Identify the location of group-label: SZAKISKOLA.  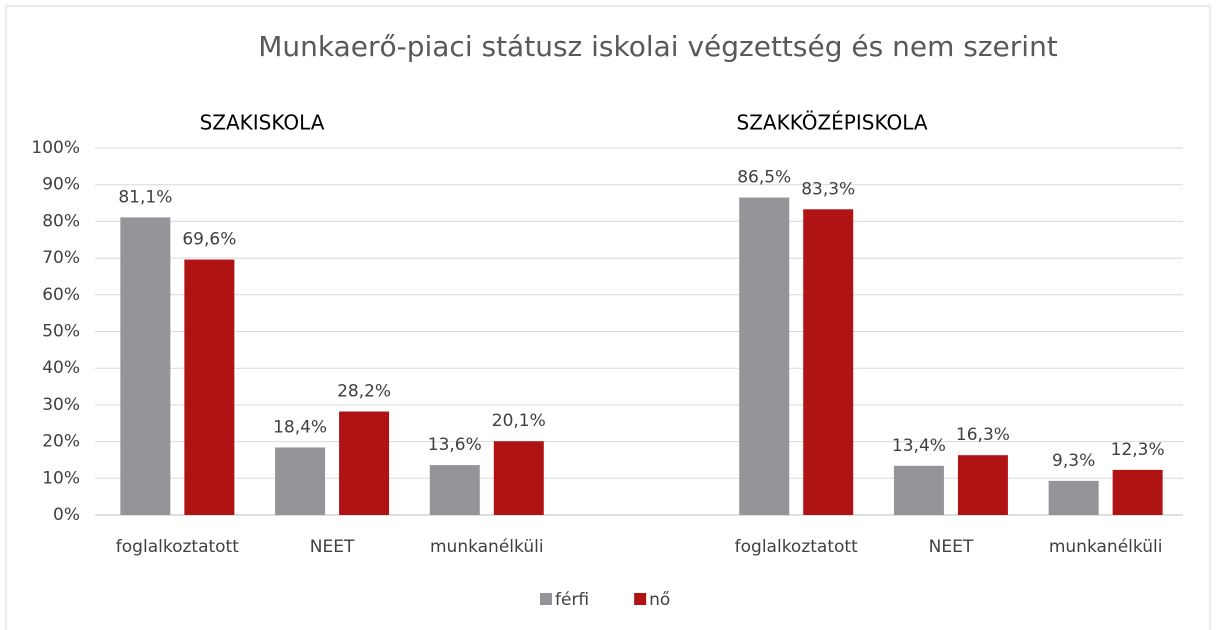
(262, 123).